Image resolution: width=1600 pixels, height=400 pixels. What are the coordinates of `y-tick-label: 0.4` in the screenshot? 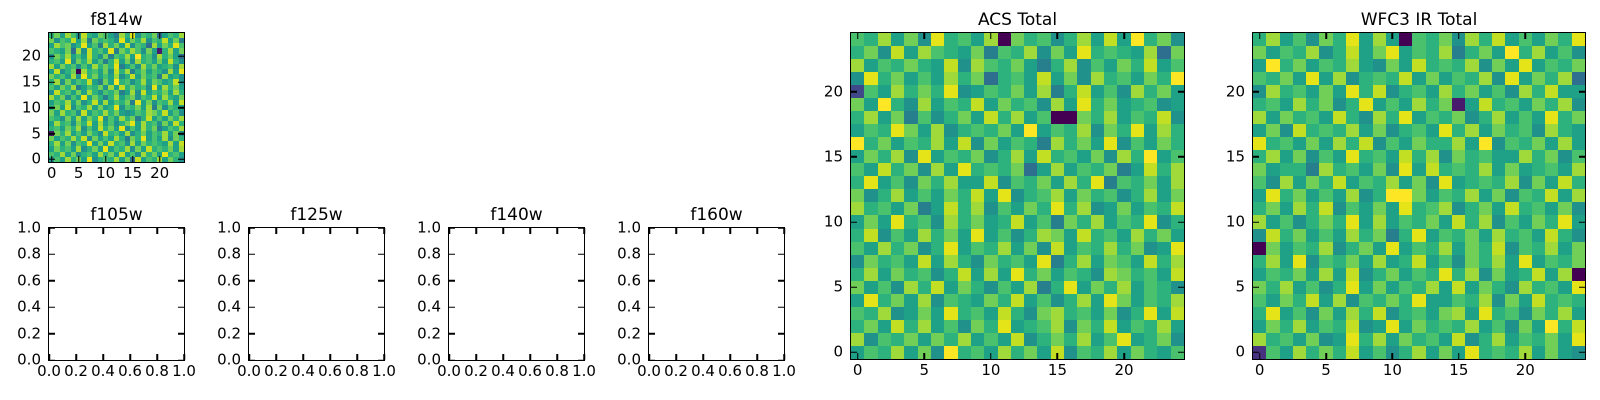 It's located at (229, 306).